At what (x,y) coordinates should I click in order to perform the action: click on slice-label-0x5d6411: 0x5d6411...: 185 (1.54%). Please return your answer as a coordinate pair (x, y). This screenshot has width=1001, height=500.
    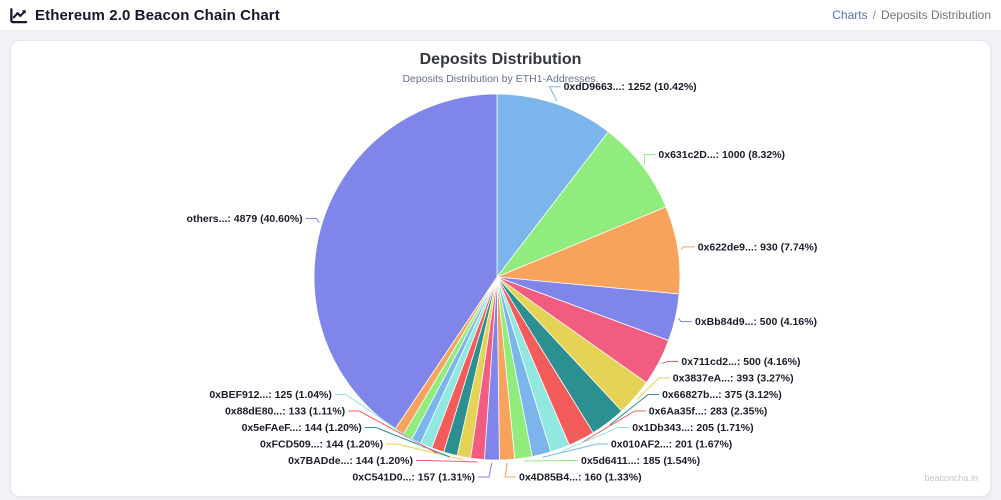
    Looking at the image, I should click on (640, 461).